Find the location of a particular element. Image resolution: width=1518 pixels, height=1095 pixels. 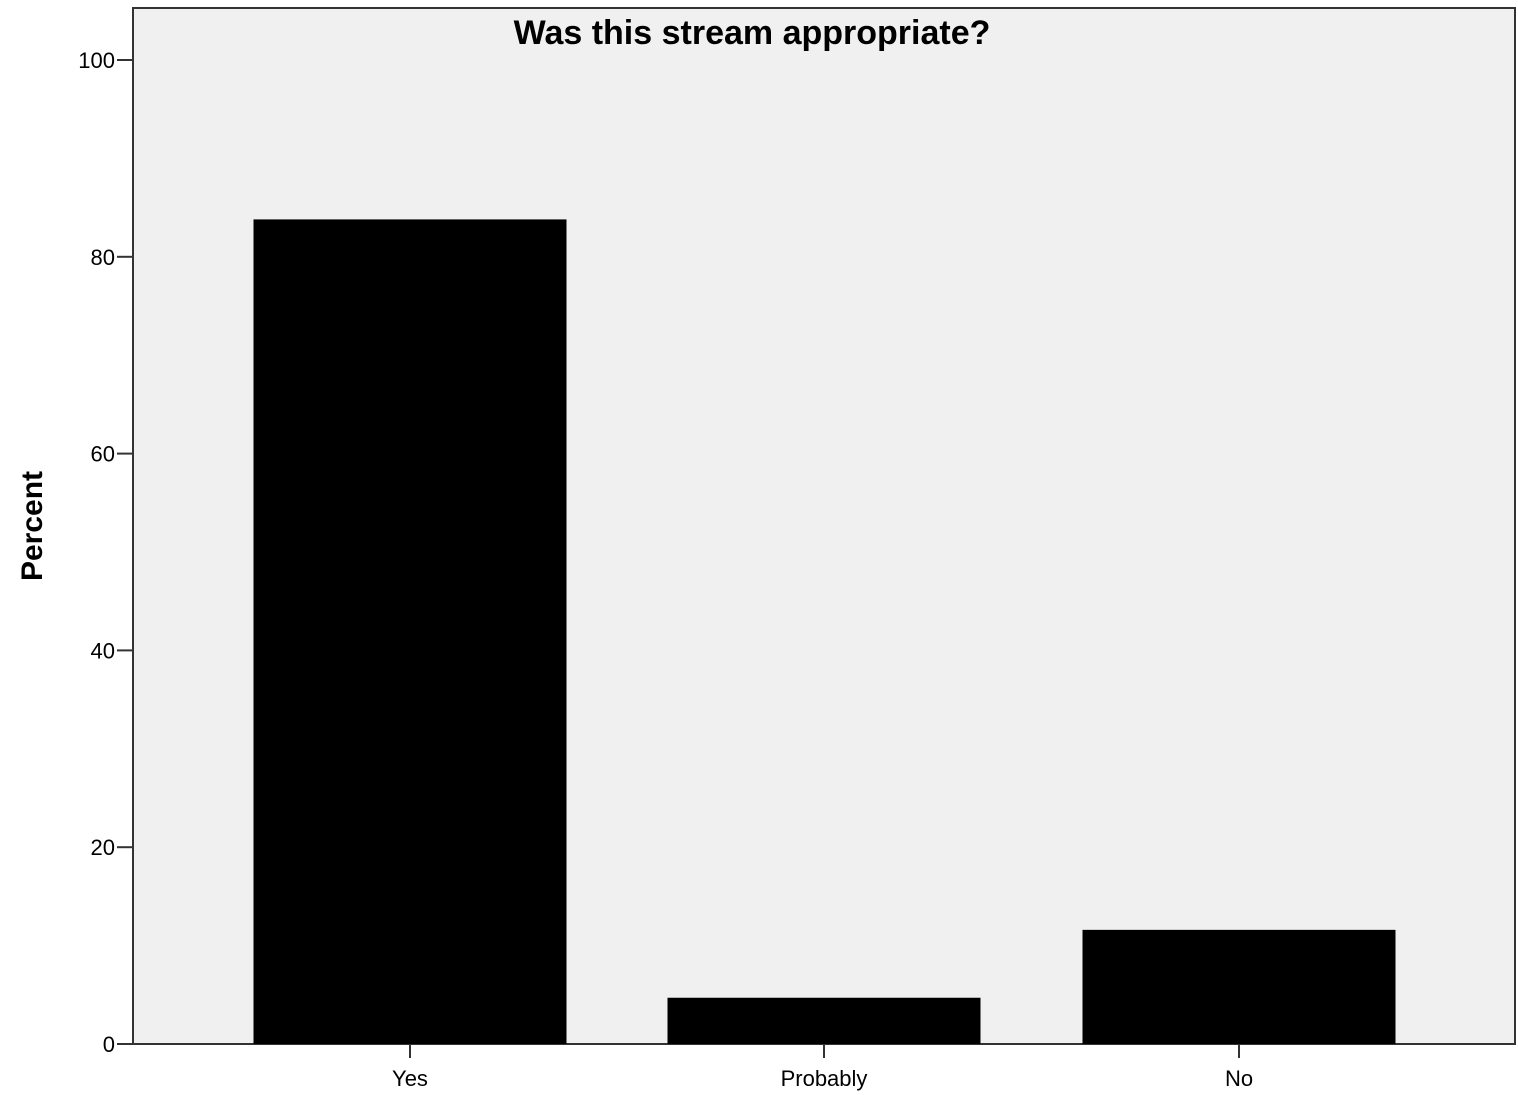

y-tick-label: 20 is located at coordinates (103, 847).